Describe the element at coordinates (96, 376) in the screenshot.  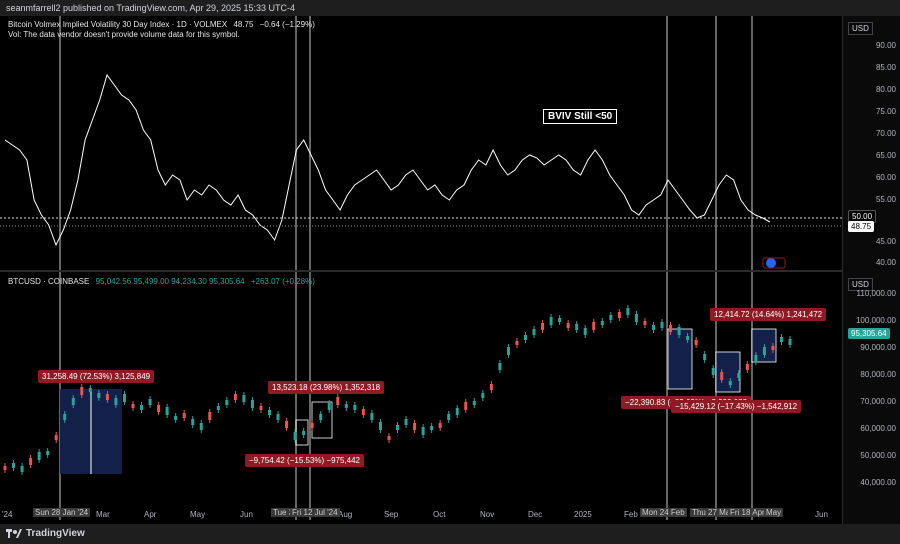
I see `range-annotation: 31,258.49 (72.53%) 3,125,849` at that location.